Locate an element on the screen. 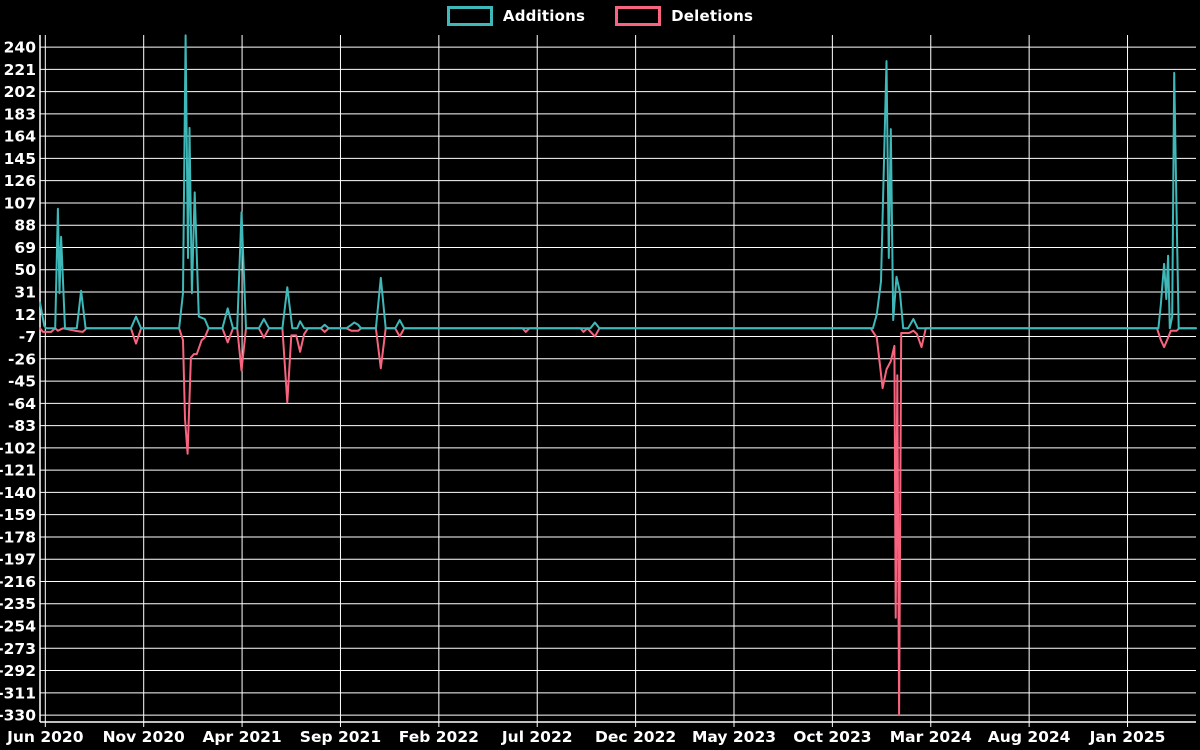  chart-legend: Additions Deletions is located at coordinates (600, 16).